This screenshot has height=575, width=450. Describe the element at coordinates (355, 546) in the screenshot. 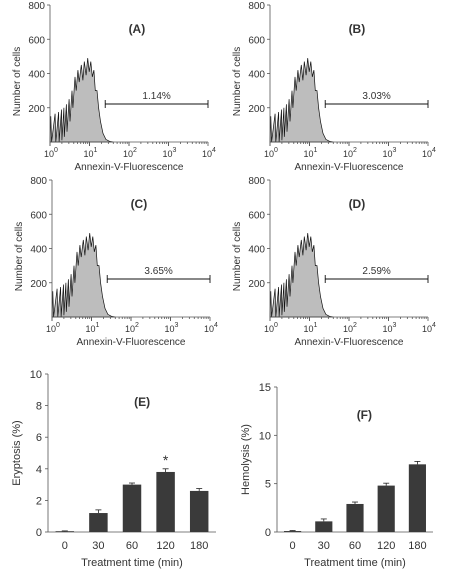

I see `x-tick-label: 60` at that location.